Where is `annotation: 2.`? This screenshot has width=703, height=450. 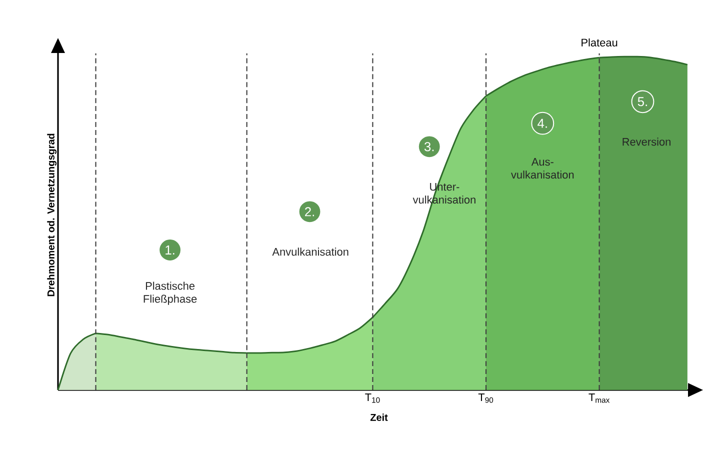
annotation: 2. is located at coordinates (309, 211).